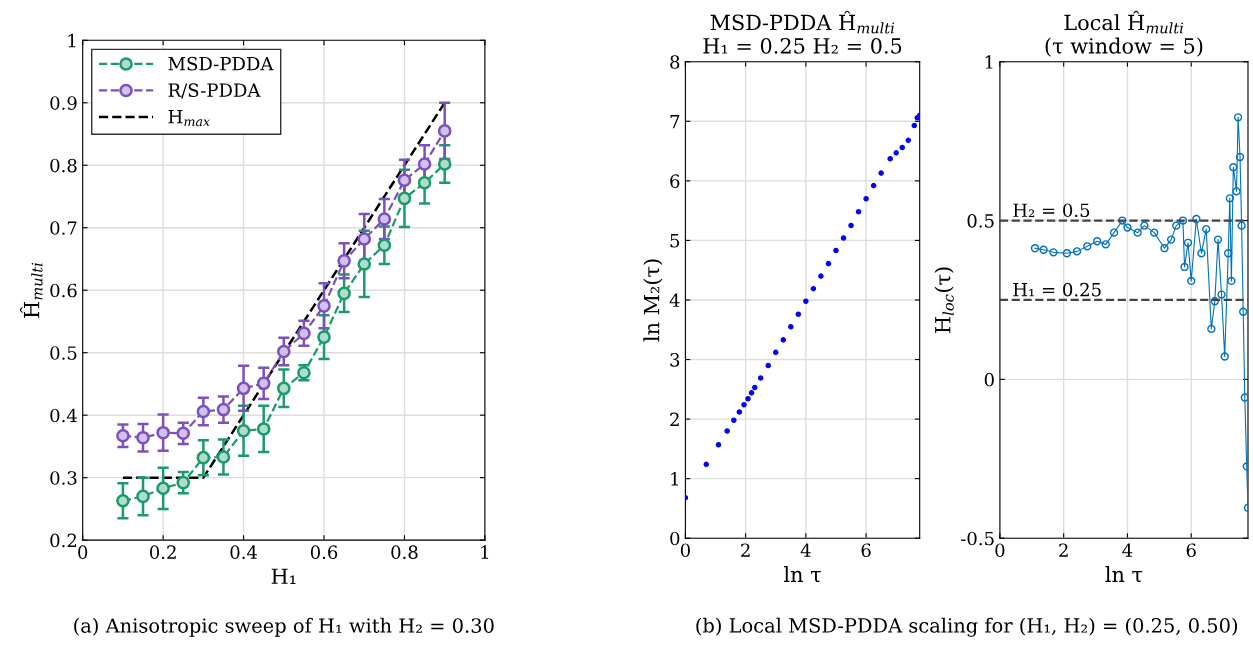 The width and height of the screenshot is (1253, 650). Describe the element at coordinates (866, 550) in the screenshot. I see `x-tick-label: 6` at that location.